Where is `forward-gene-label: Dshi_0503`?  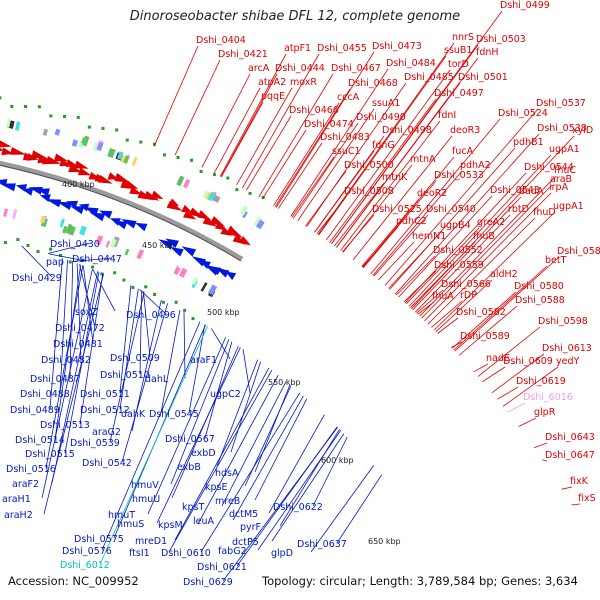
forward-gene-label: Dshi_0503 is located at coordinates (501, 39).